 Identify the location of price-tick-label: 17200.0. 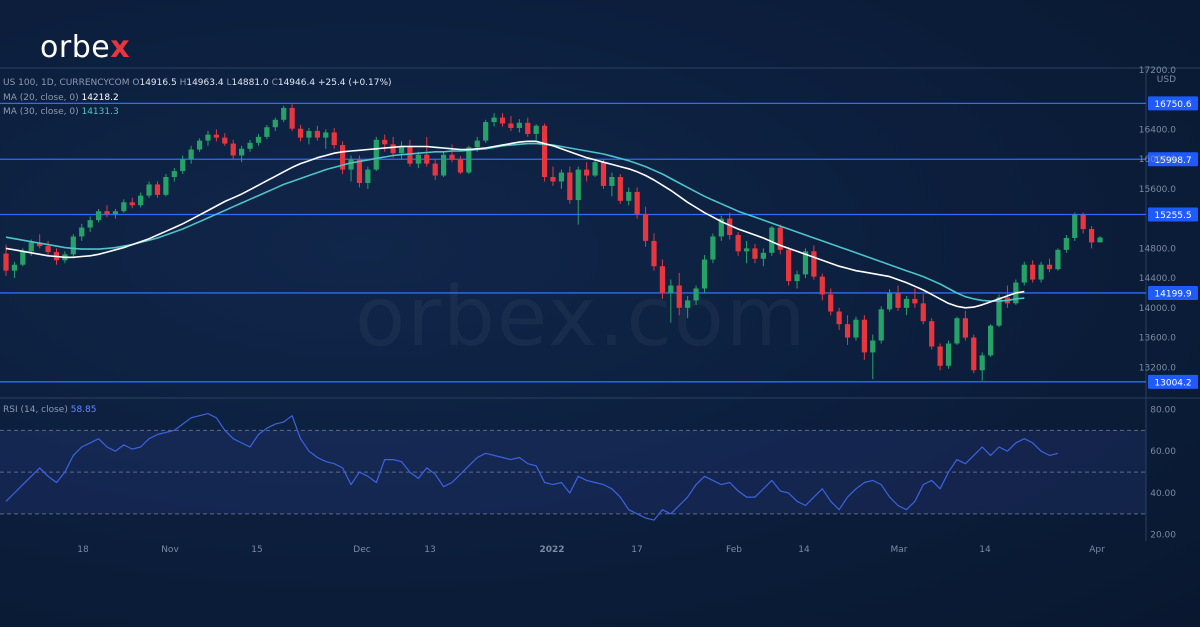
(1157, 71).